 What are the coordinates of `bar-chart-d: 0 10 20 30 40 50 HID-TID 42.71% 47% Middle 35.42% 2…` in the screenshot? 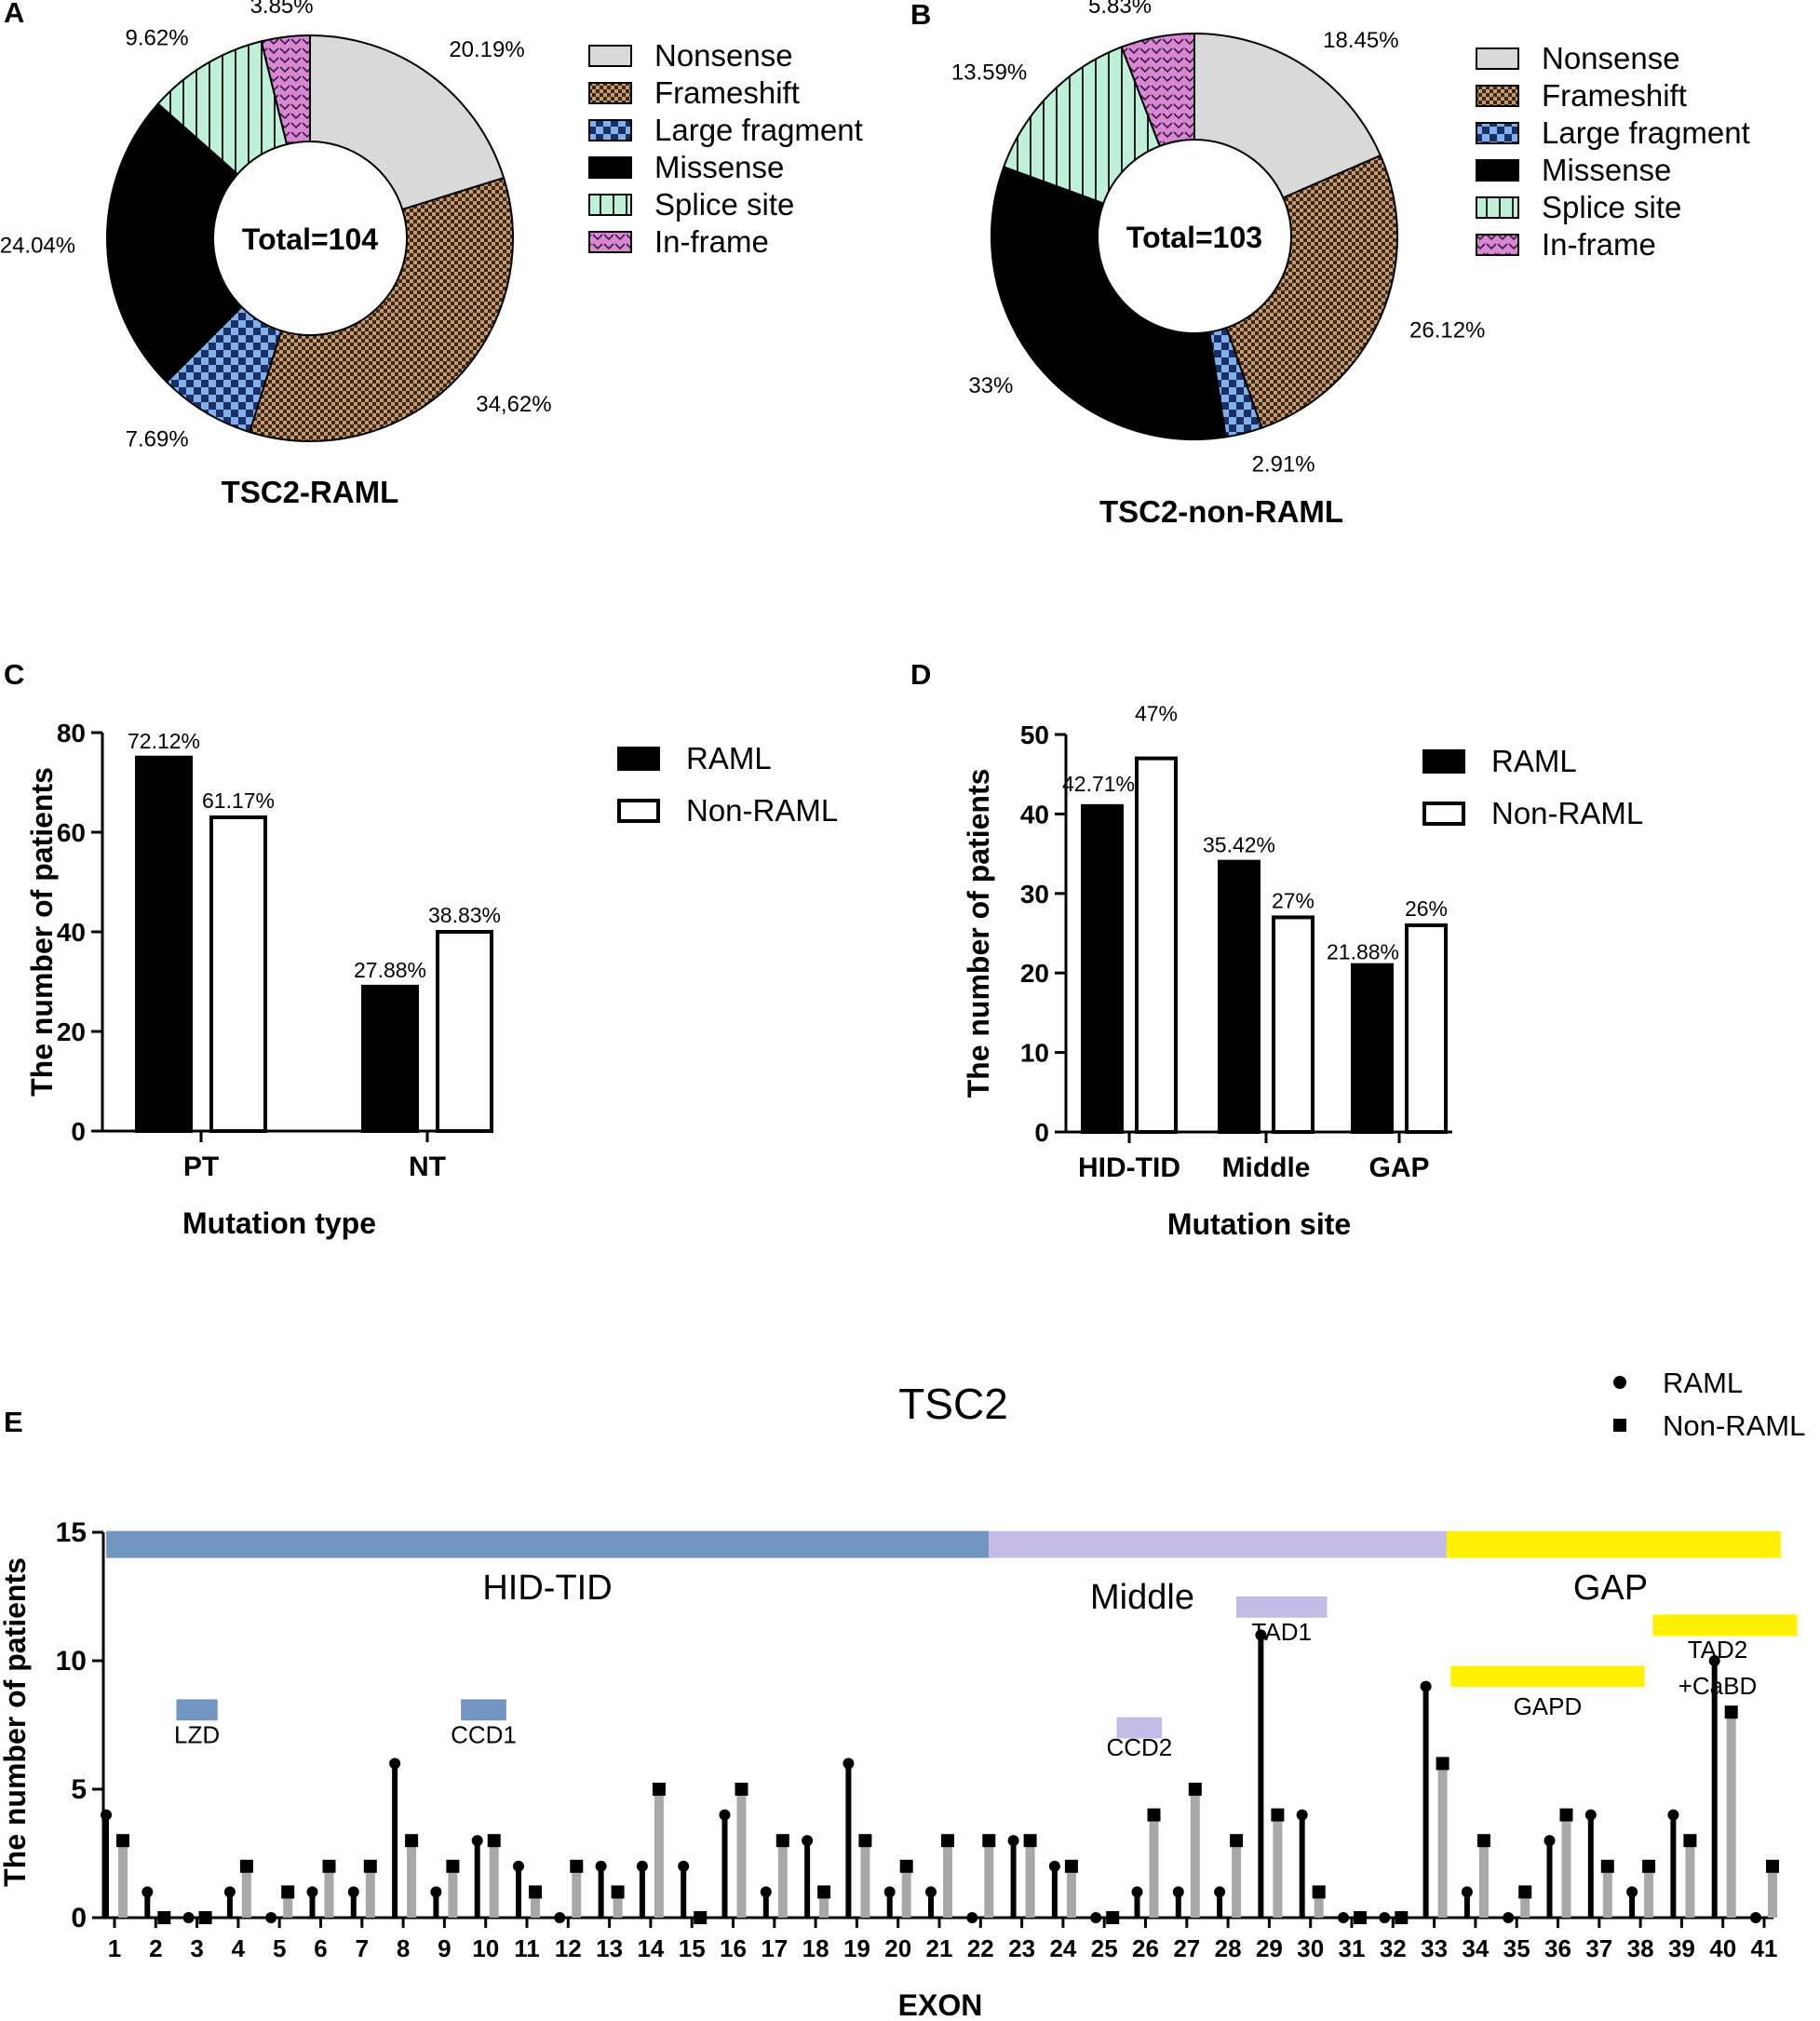 It's located at (1302, 971).